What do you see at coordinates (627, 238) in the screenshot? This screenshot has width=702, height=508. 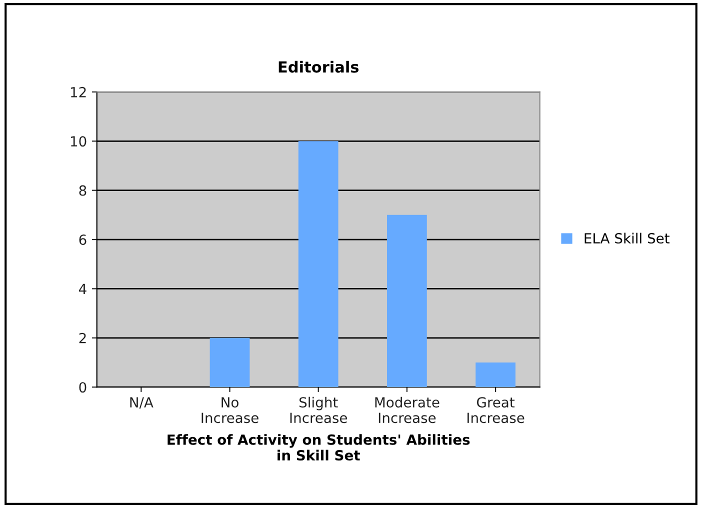 I see `legend-label: ELA Skill Set` at bounding box center [627, 238].